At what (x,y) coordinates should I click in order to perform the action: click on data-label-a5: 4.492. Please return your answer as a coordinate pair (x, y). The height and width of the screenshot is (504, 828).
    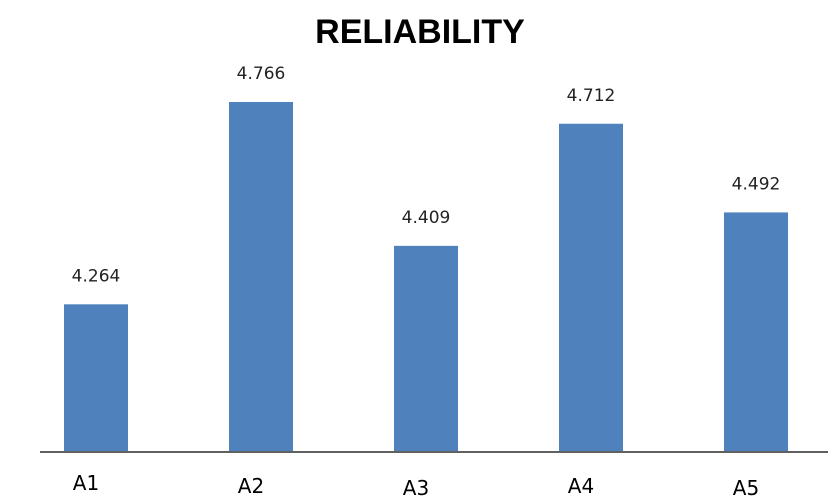
    Looking at the image, I should click on (756, 184).